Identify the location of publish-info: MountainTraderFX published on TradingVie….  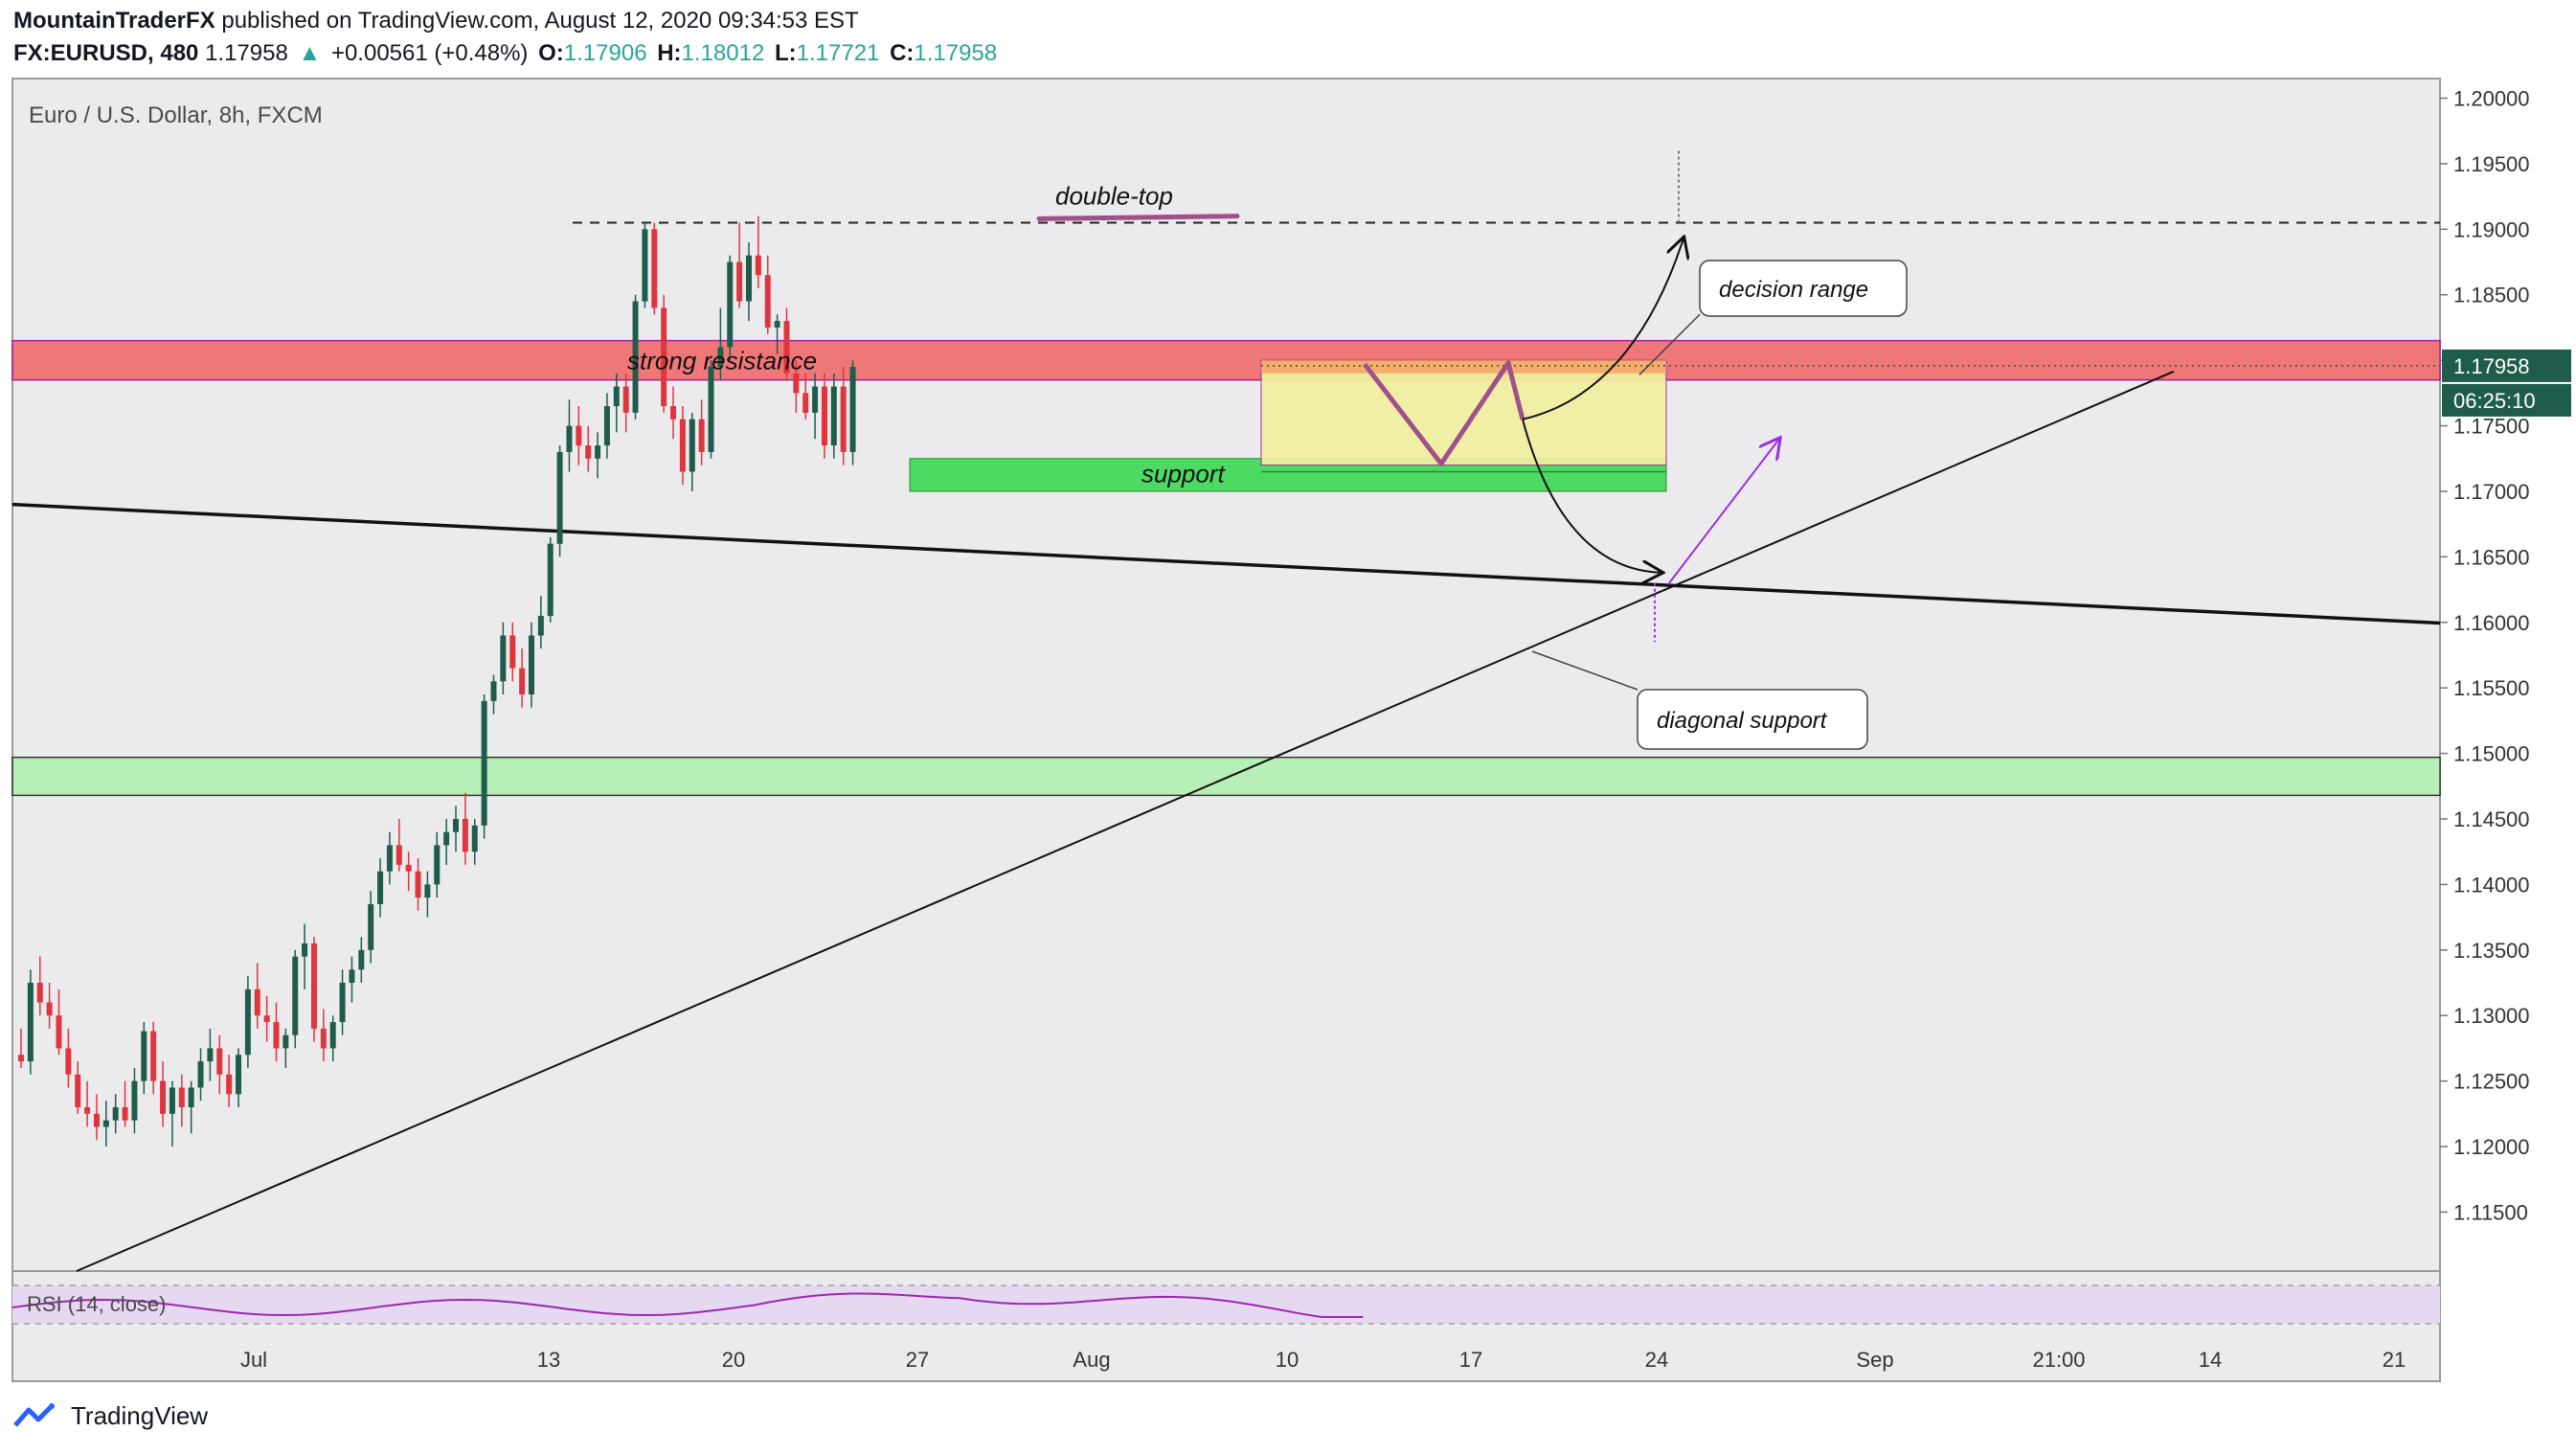
(436, 21).